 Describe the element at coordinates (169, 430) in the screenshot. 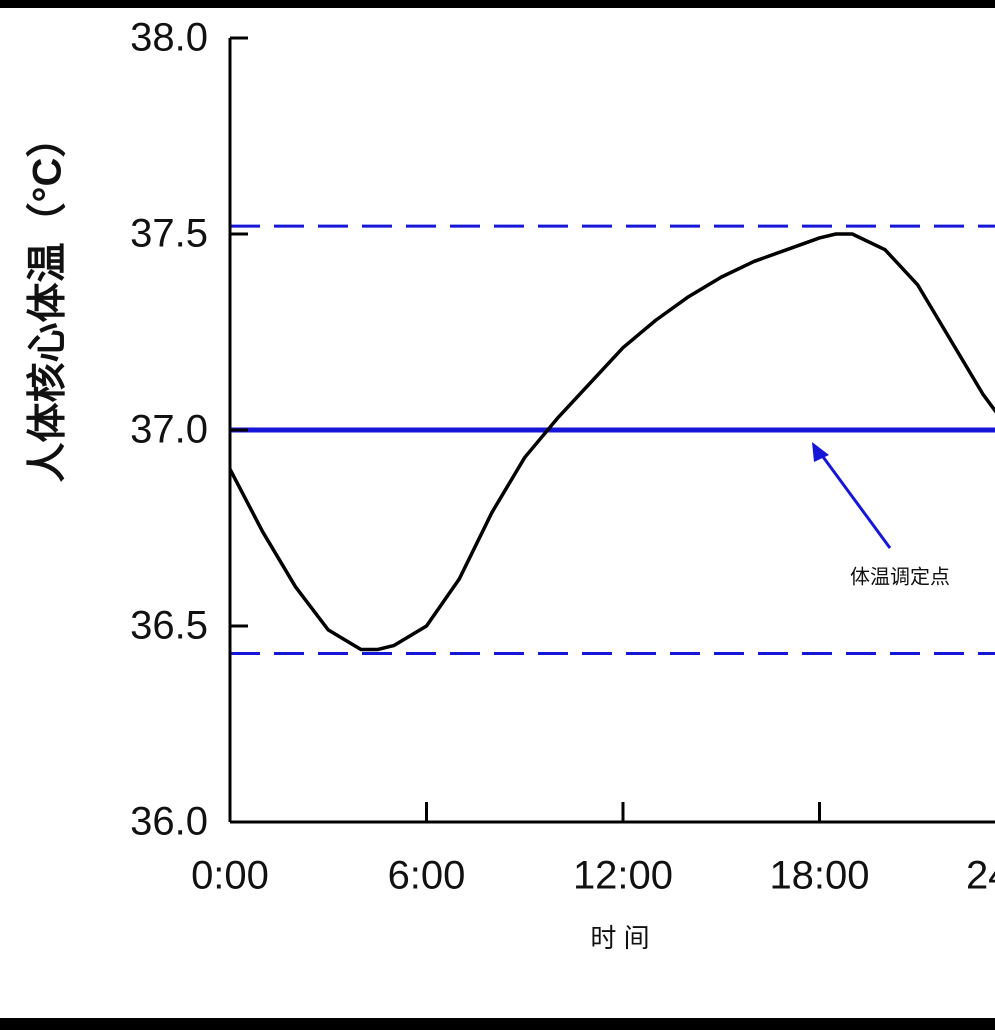

I see `y-tick-label: 37.0` at that location.